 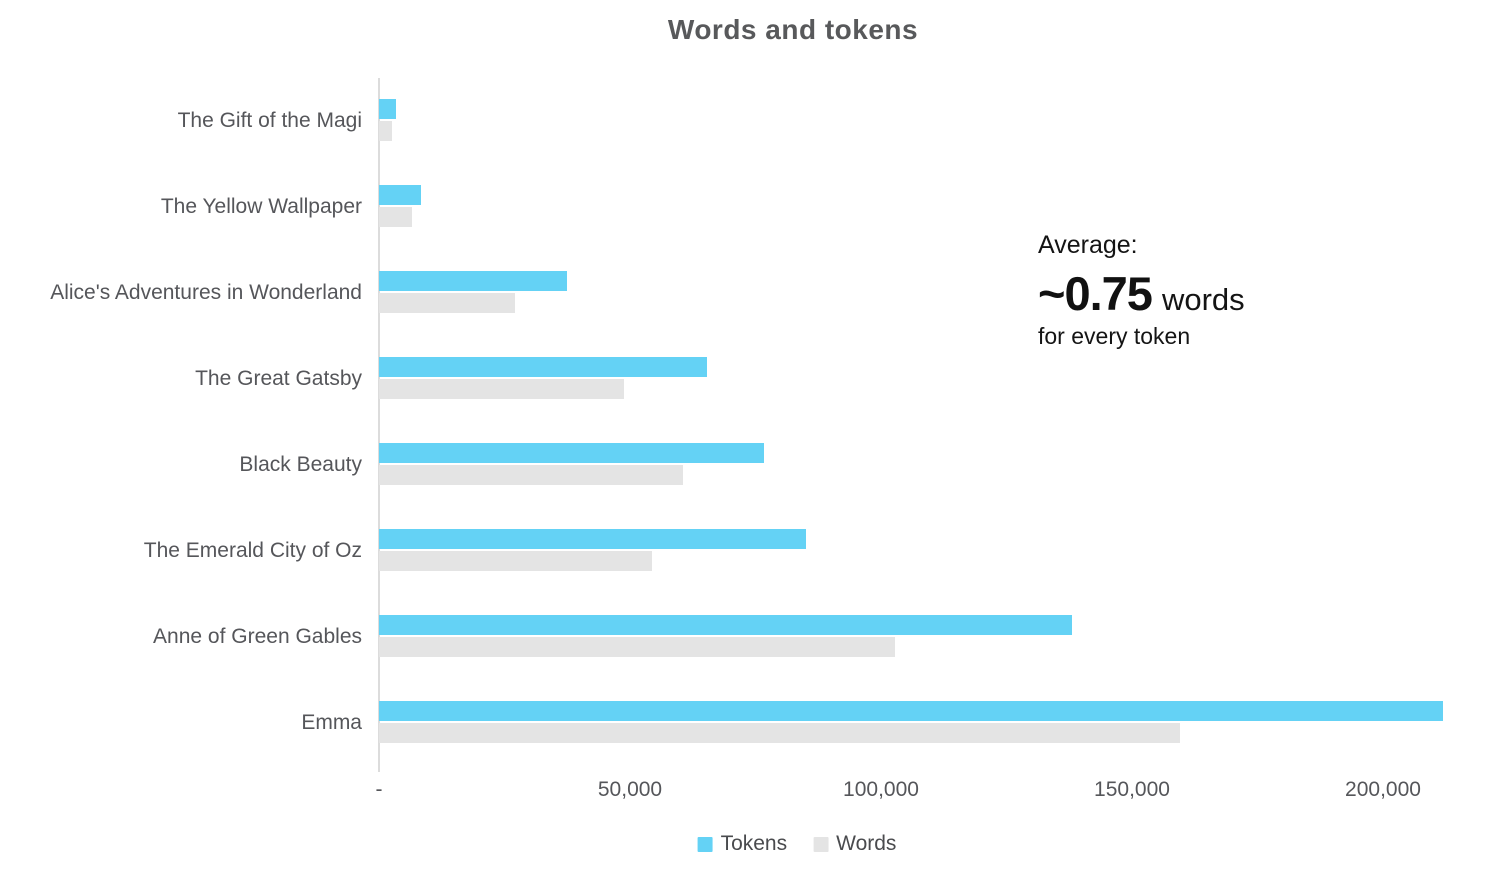 I want to click on average-subtext: for every token, so click(x=1114, y=336).